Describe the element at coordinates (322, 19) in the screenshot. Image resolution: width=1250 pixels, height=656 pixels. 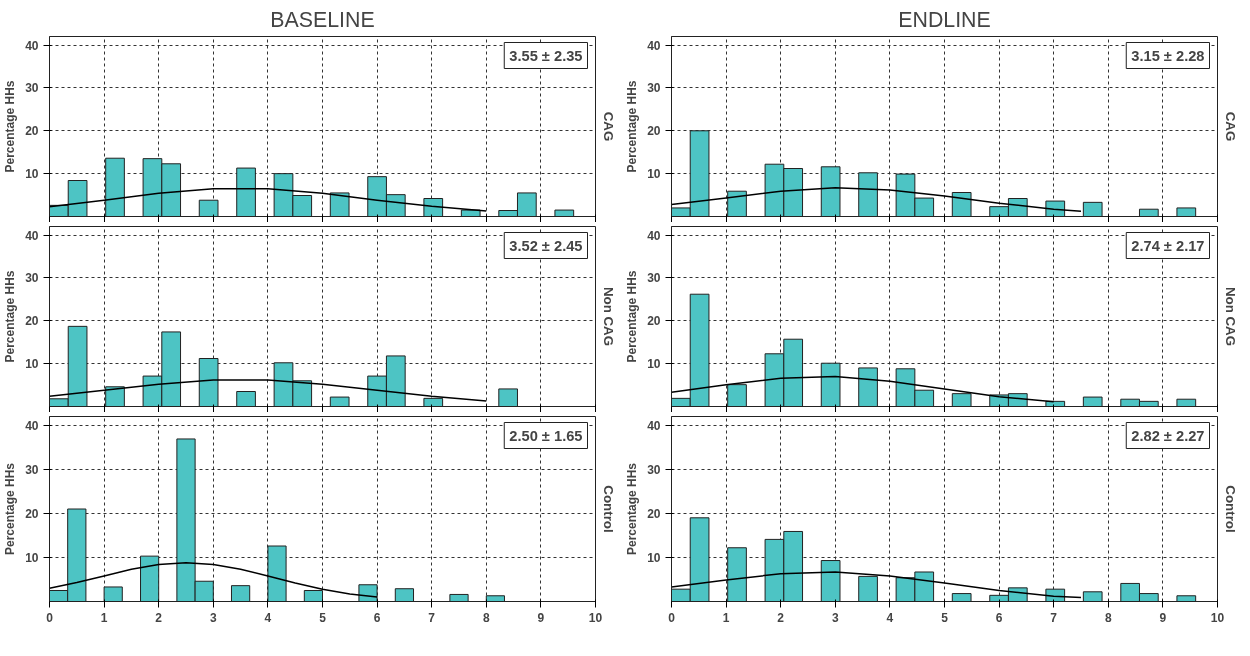
I see `chart-title: BASELINE` at that location.